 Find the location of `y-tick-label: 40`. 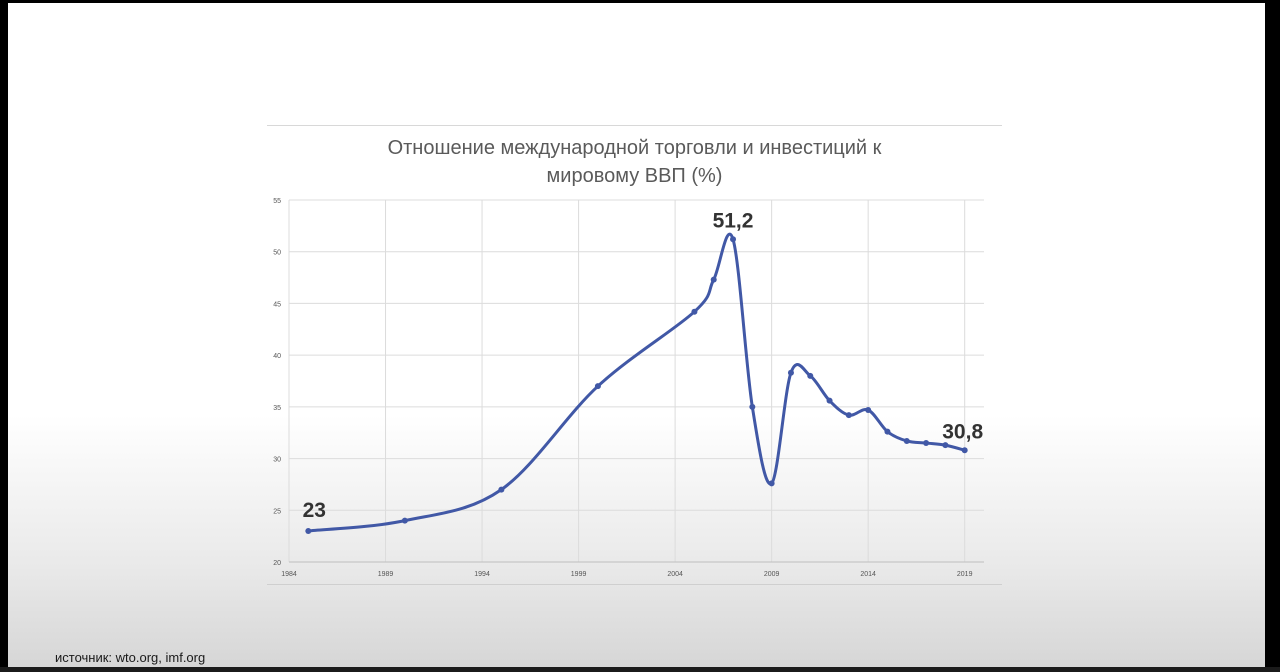

y-tick-label: 40 is located at coordinates (277, 356).